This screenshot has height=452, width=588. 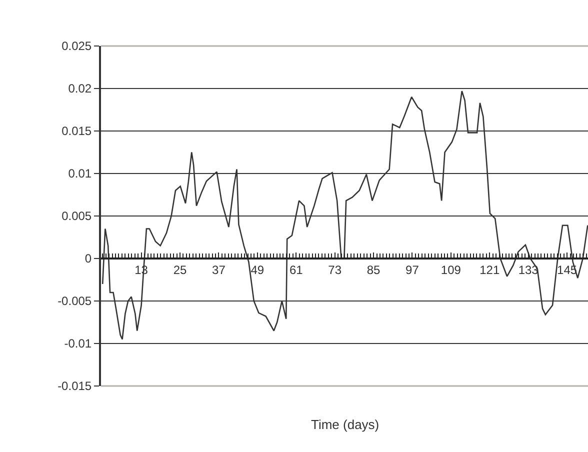 I want to click on x-tick-label: 97, so click(x=413, y=269).